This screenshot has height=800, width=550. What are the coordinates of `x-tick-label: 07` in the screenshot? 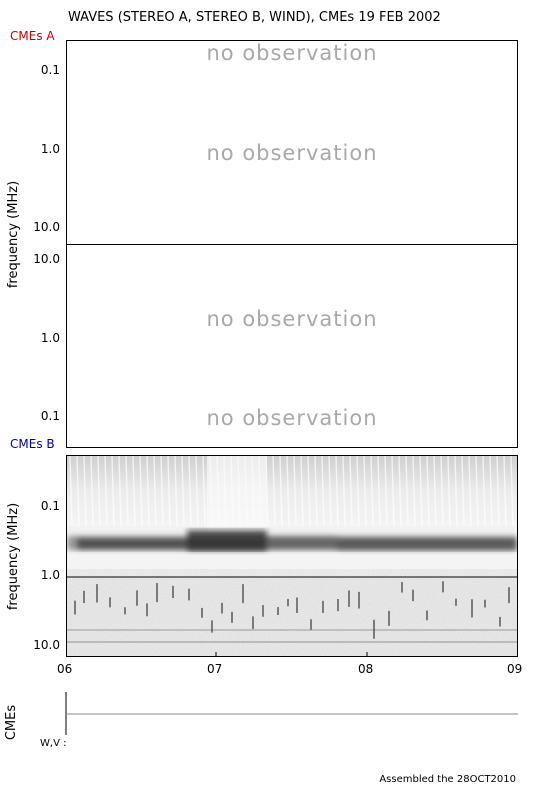 It's located at (215, 669).